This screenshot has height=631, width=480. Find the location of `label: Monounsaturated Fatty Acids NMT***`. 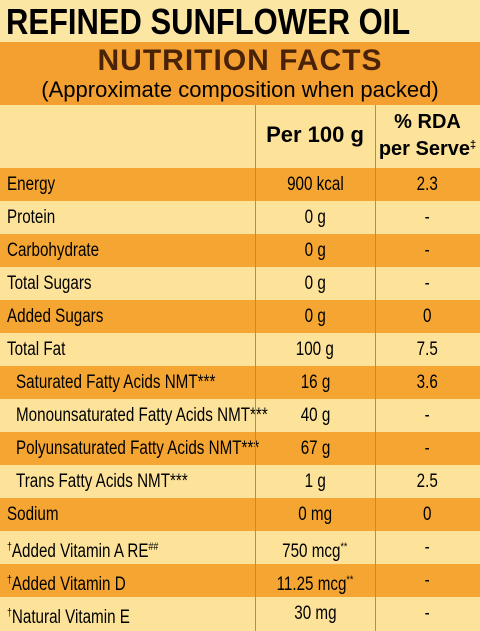

label: Monounsaturated Fatty Acids NMT*** is located at coordinates (142, 415).